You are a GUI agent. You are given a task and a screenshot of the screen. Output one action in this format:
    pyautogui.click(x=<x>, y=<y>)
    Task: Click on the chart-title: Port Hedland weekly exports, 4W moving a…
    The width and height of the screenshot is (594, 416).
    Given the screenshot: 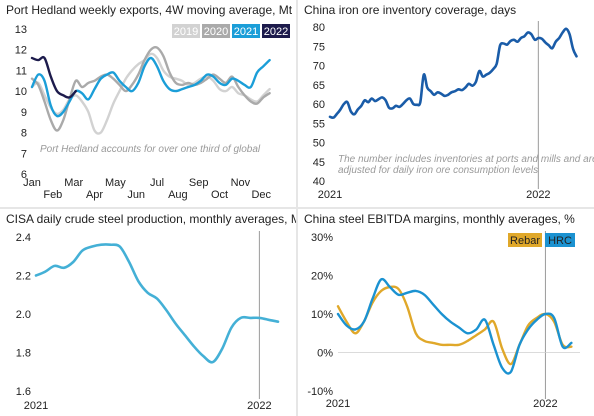 What is the action you would take?
    pyautogui.click(x=149, y=10)
    